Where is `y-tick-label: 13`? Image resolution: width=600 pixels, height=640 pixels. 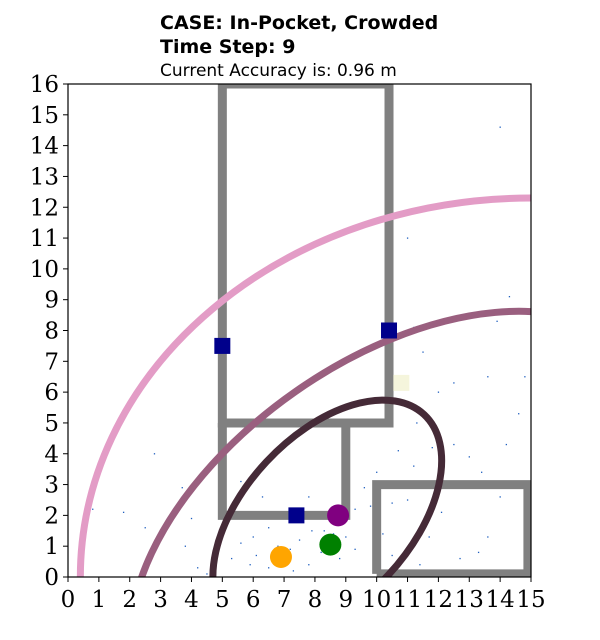
y-tick-label: 13 is located at coordinates (44, 177).